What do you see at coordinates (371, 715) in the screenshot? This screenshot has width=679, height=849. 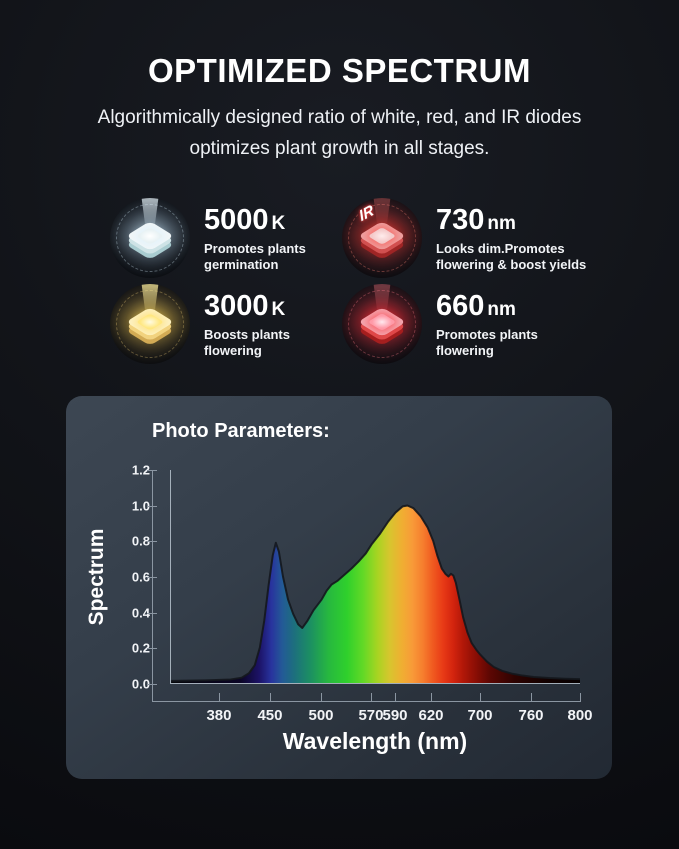 I see `x-tick-label: 570` at bounding box center [371, 715].